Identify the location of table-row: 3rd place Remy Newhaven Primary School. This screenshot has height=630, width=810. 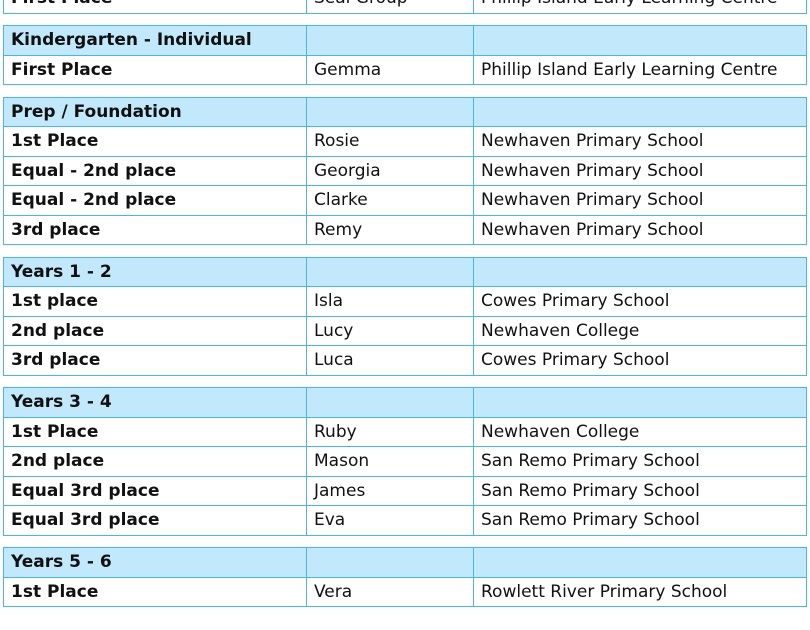
(405, 229).